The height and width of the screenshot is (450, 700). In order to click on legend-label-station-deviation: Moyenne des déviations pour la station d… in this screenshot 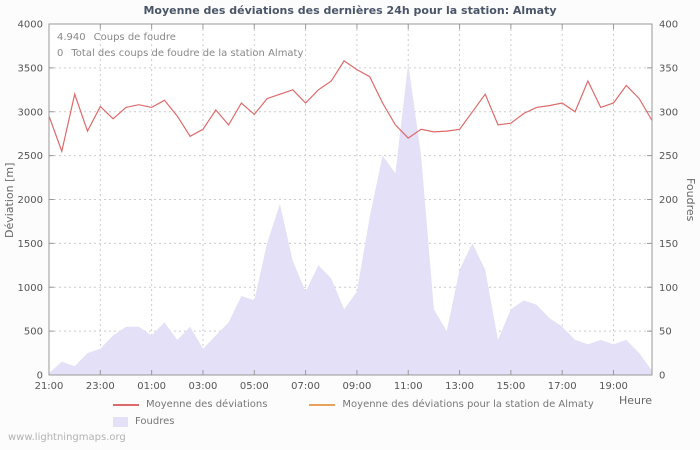, I will do `click(468, 404)`.